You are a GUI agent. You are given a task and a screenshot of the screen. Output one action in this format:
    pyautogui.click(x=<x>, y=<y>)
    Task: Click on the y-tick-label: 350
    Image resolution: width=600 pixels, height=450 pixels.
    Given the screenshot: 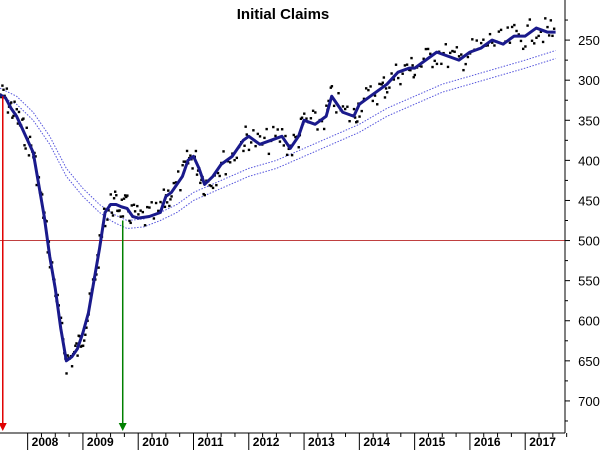 What is the action you would take?
    pyautogui.click(x=589, y=120)
    